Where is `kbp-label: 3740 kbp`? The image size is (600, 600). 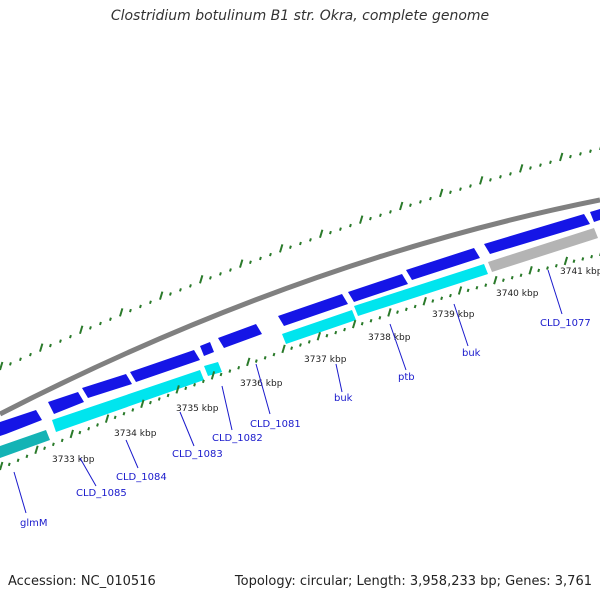
kbp-label: 3740 kbp is located at coordinates (517, 294).